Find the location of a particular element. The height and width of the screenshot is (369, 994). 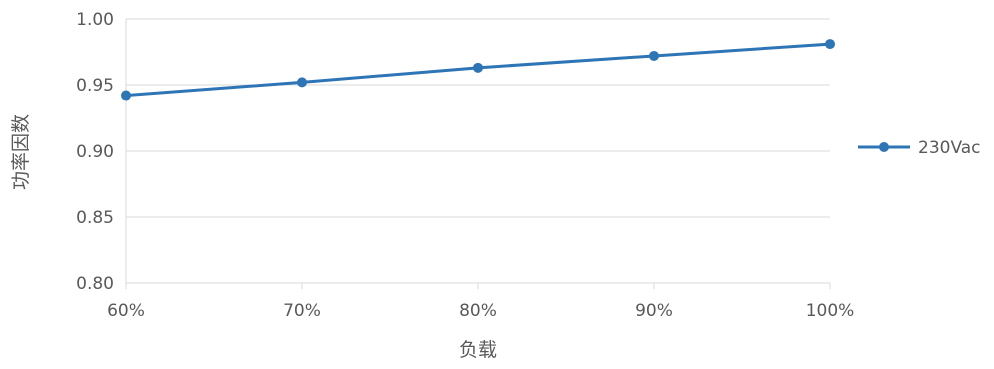

series-layer is located at coordinates (478, 70).